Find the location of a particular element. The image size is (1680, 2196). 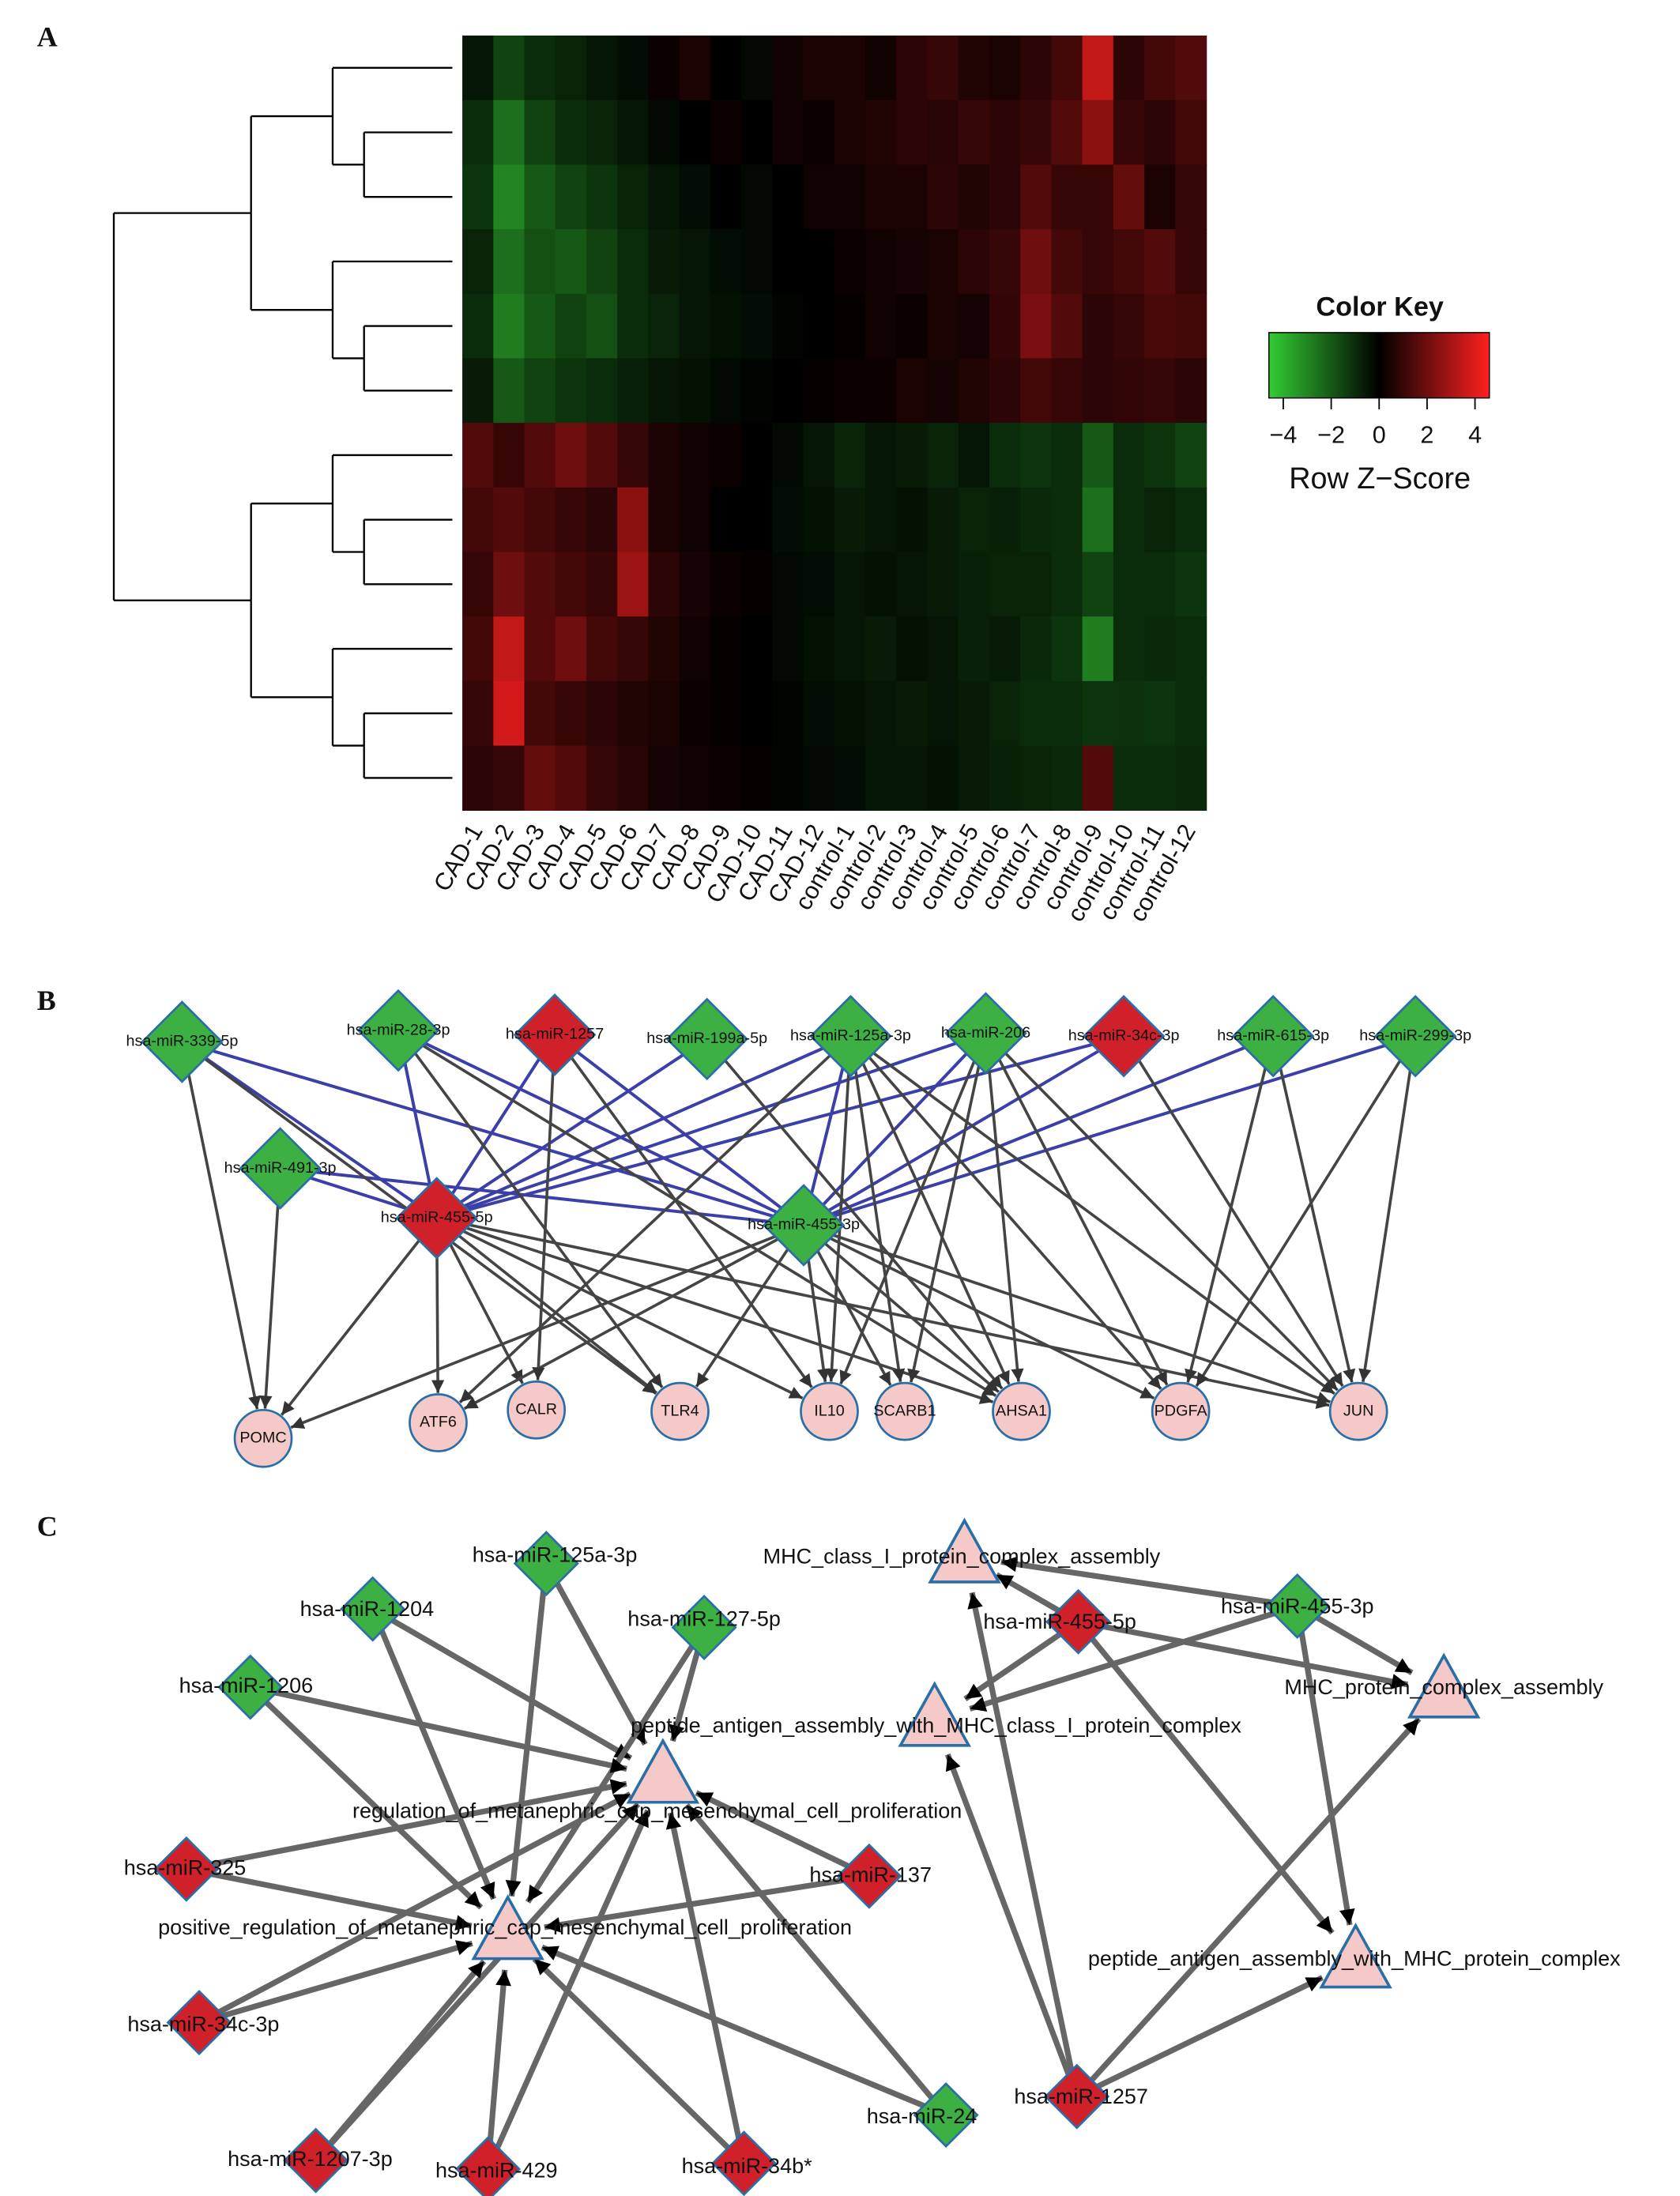

node-label: hsa-miR-299-3p is located at coordinates (1415, 1035).